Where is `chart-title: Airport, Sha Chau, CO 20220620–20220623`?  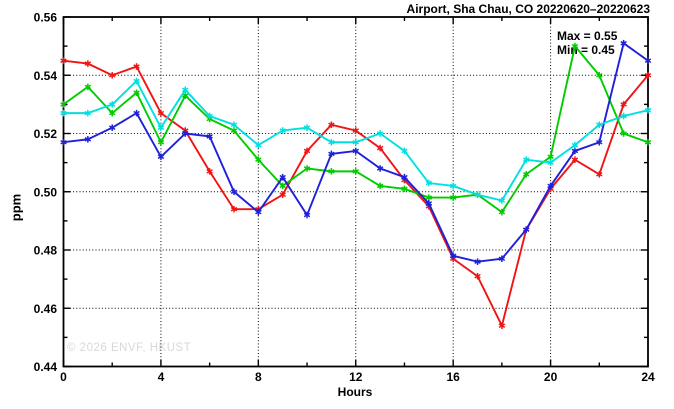 chart-title: Airport, Sha Chau, CO 20220620–20220623 is located at coordinates (528, 9).